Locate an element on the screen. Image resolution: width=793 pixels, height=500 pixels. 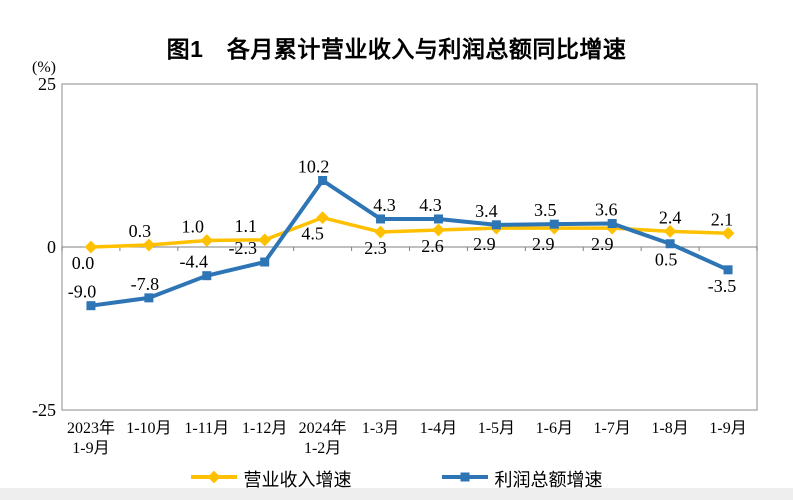
y-axis-tick-label: 0 is located at coordinates (51, 247).